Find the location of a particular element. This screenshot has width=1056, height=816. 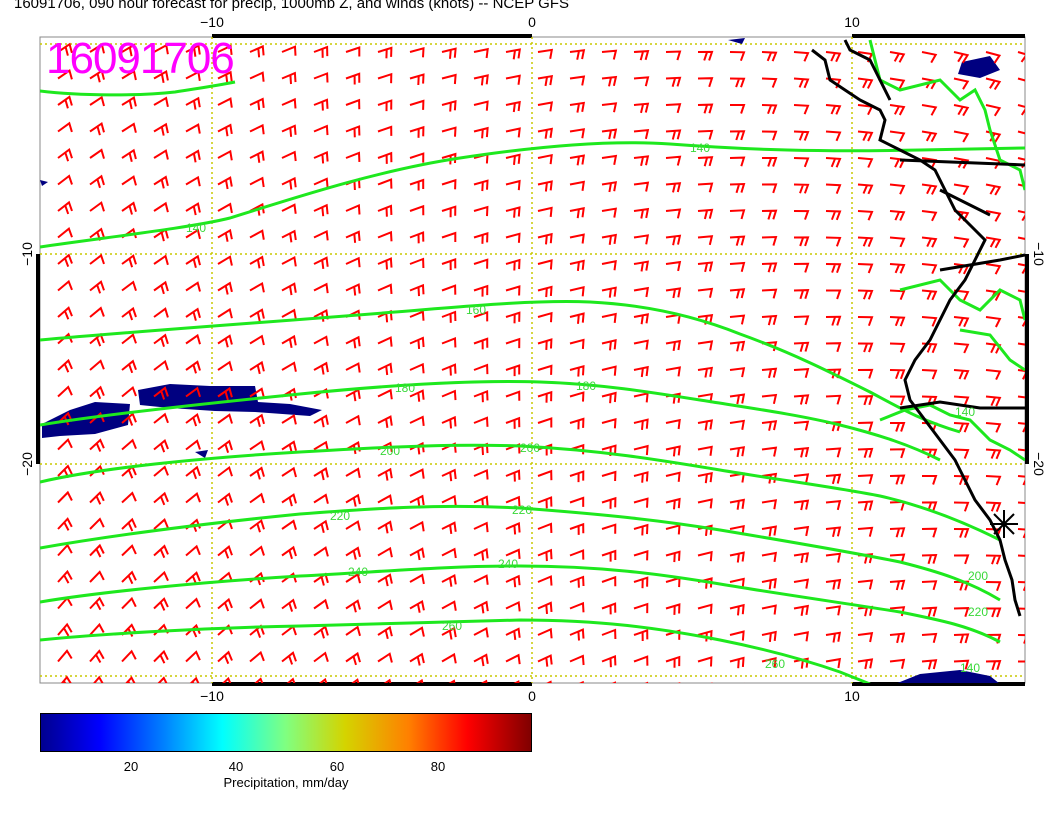

colorbar-tick: 80 is located at coordinates (438, 766).